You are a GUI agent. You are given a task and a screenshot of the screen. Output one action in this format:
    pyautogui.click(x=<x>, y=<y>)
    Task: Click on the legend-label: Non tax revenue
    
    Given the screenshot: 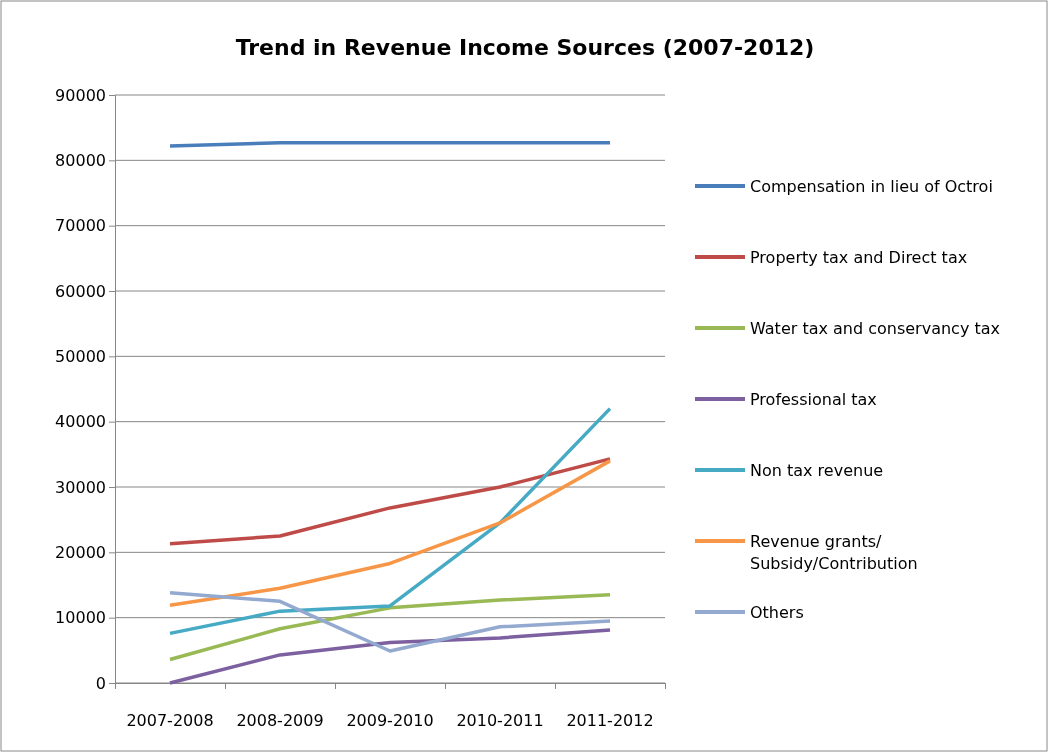 What is the action you would take?
    pyautogui.click(x=817, y=470)
    